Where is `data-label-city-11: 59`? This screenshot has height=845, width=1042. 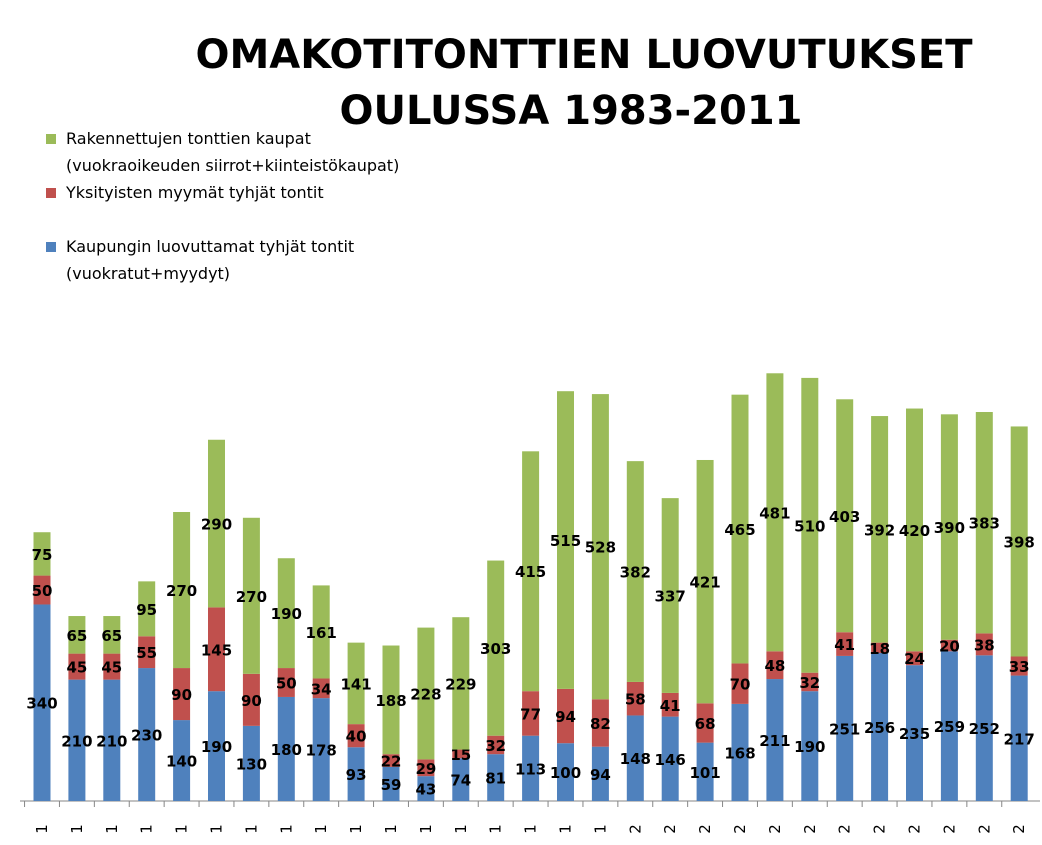 data-label-city-11: 59 is located at coordinates (391, 785).